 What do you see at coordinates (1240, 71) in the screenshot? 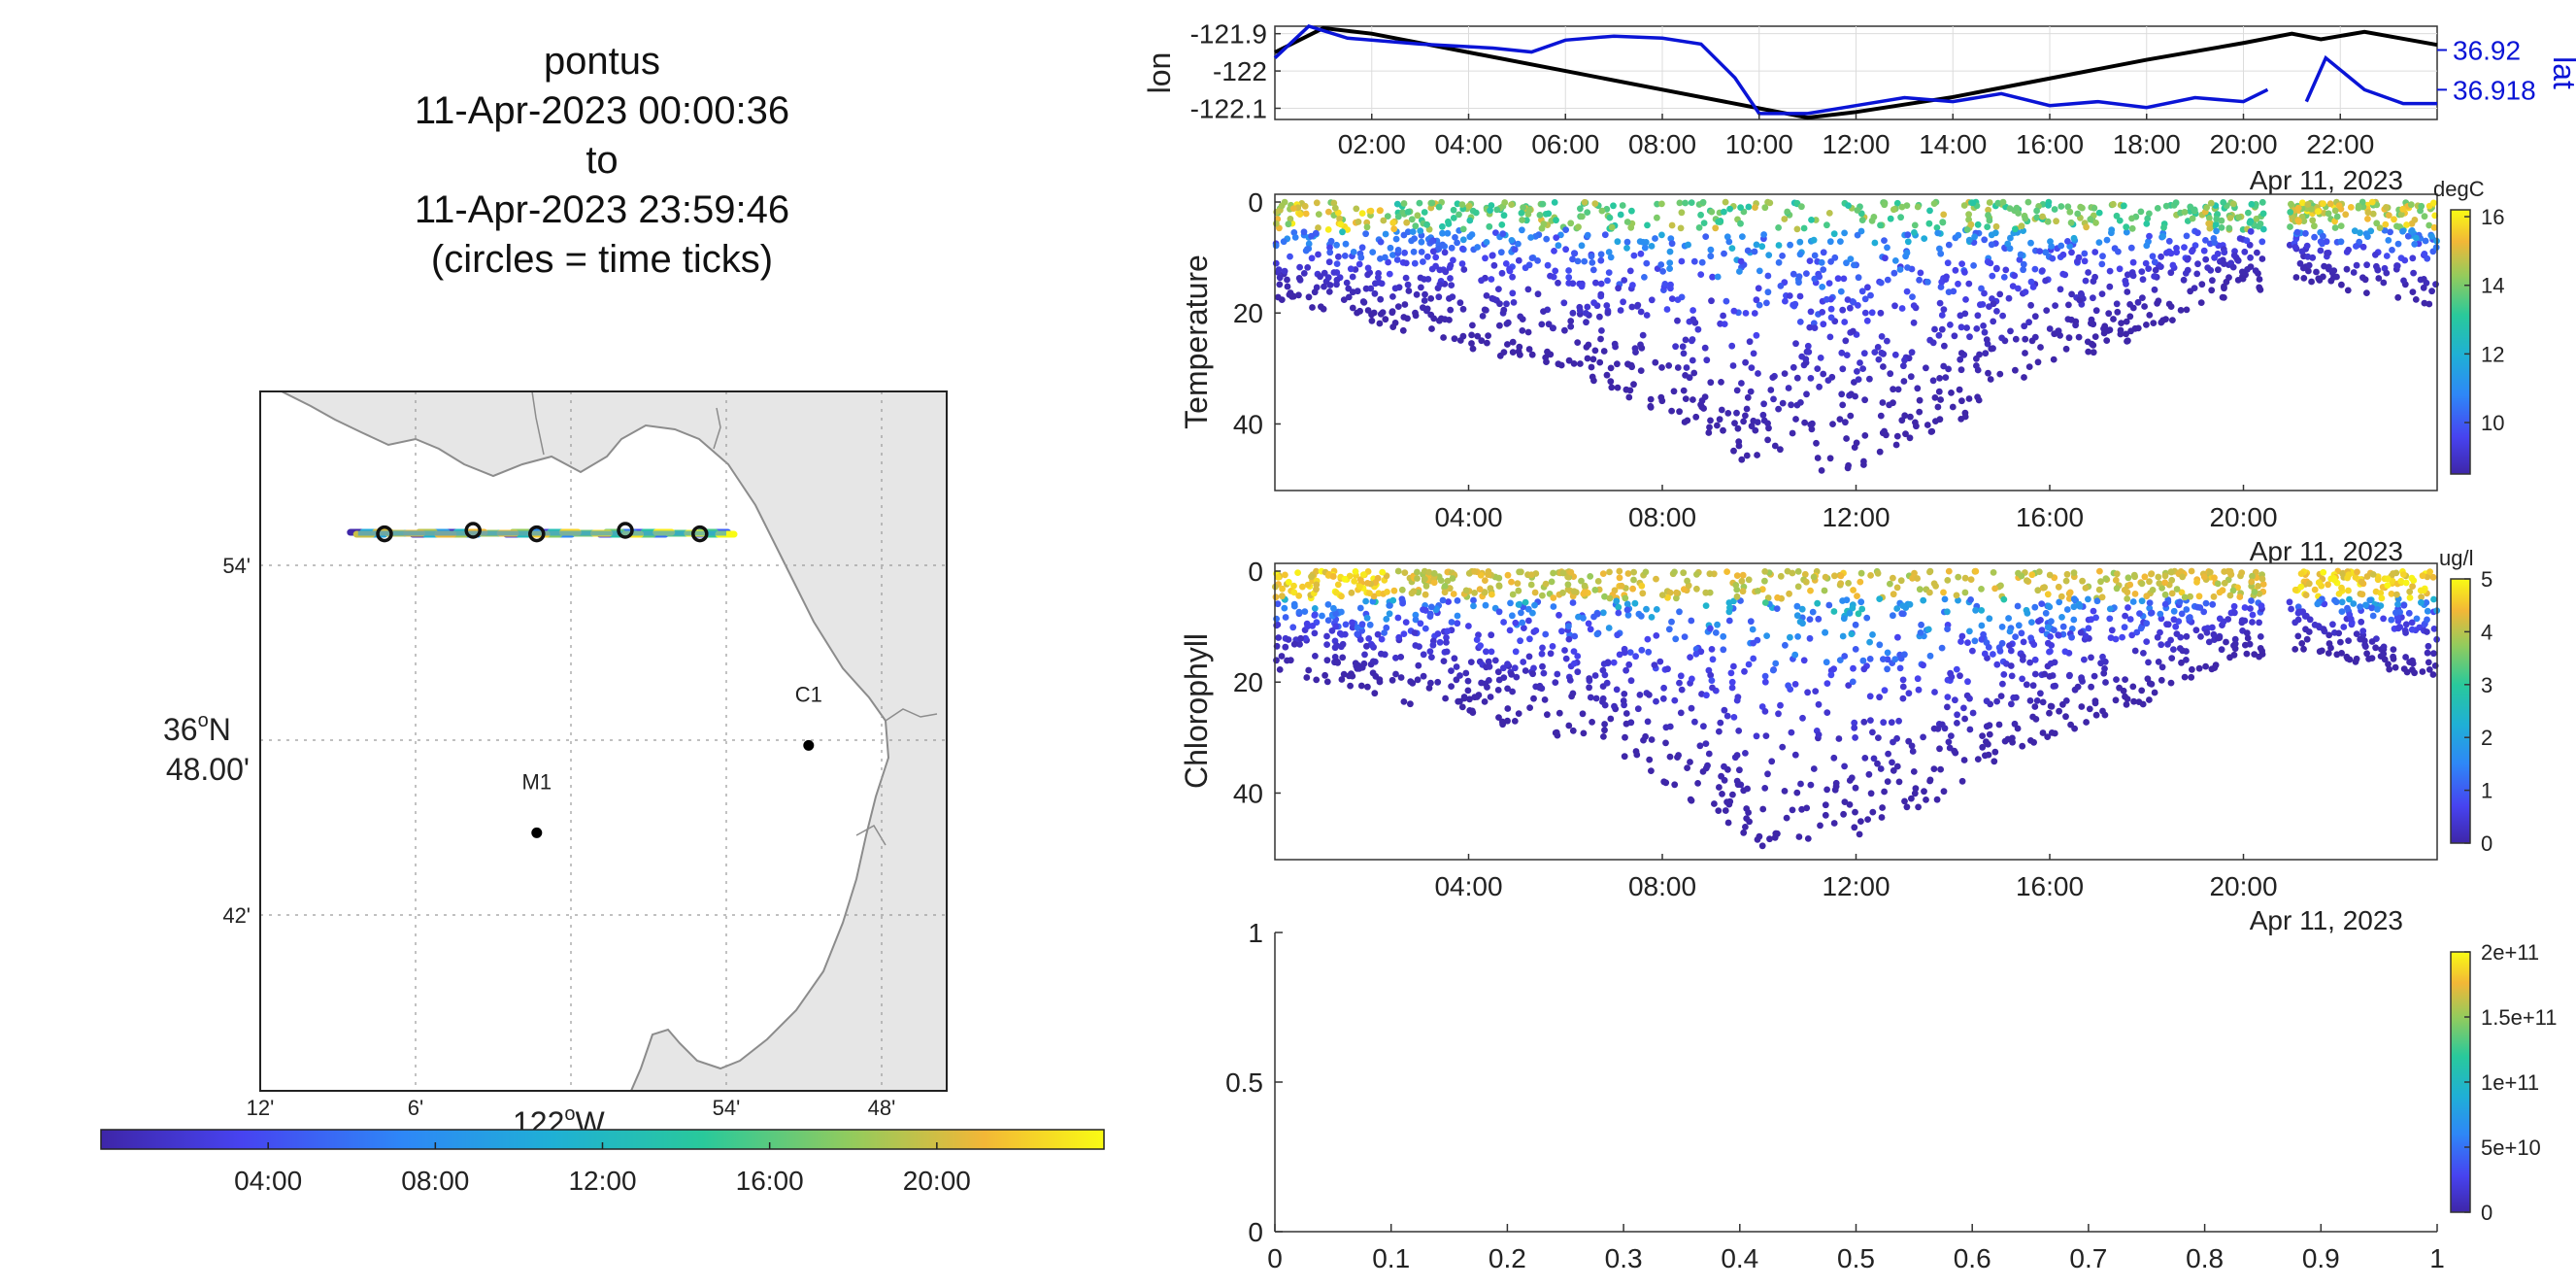
I see `position-ytick-left-label: -122` at bounding box center [1240, 71].